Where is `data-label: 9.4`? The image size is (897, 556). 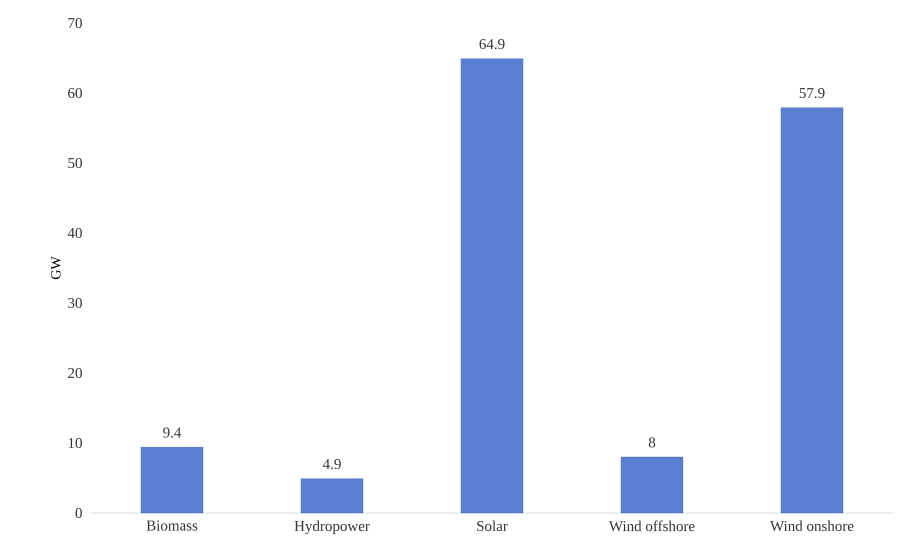
data-label: 9.4 is located at coordinates (172, 433).